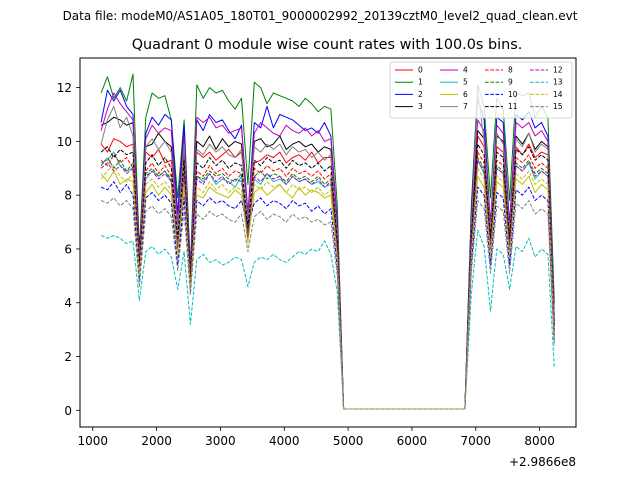 The width and height of the screenshot is (640, 480). Describe the element at coordinates (420, 106) in the screenshot. I see `legend-label-3: 3` at that location.